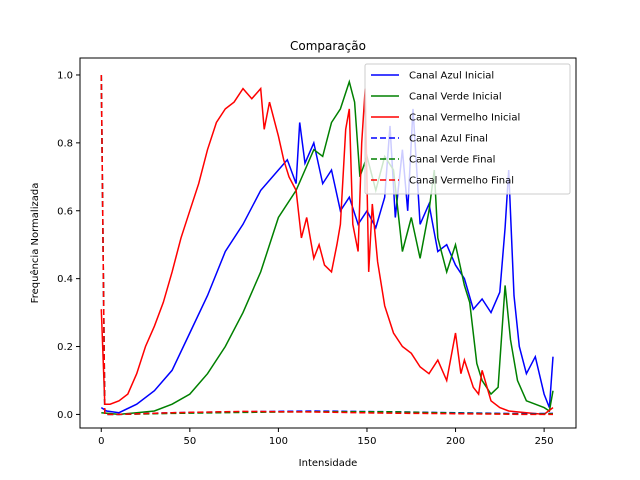 The height and width of the screenshot is (480, 640). I want to click on legend-label: Canal Vermelho Final, so click(461, 181).